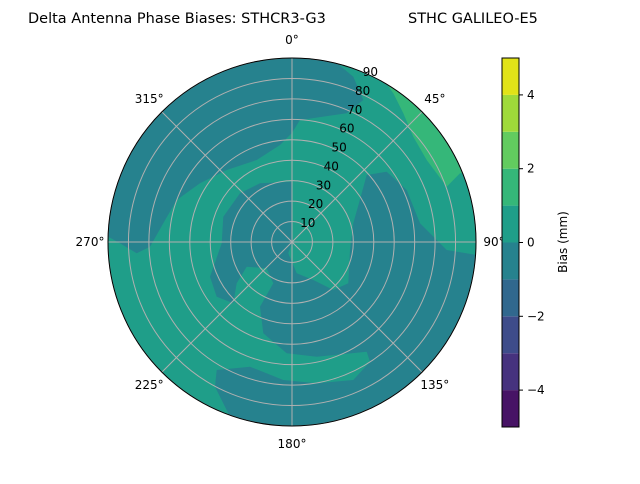  Describe the element at coordinates (370, 72) in the screenshot. I see `r-tick-label: 90` at that location.